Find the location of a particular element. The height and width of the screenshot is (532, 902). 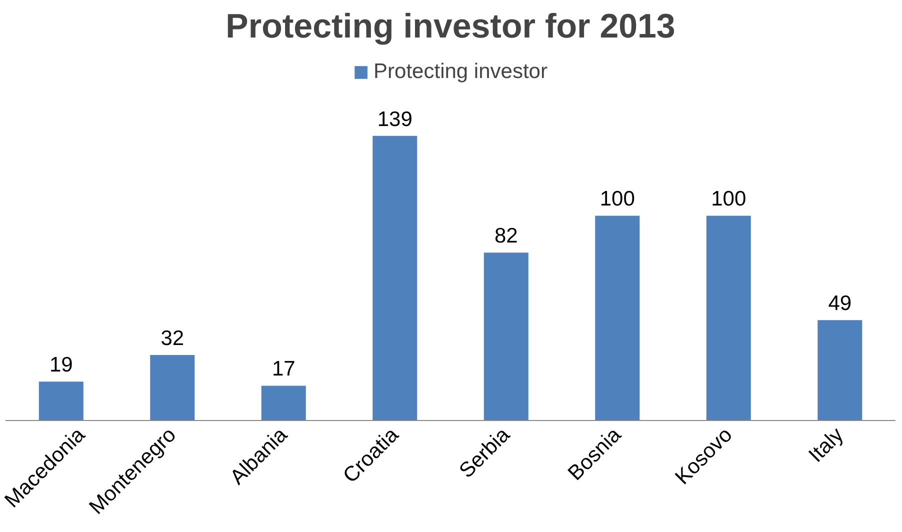

data-label: 49 is located at coordinates (840, 304).